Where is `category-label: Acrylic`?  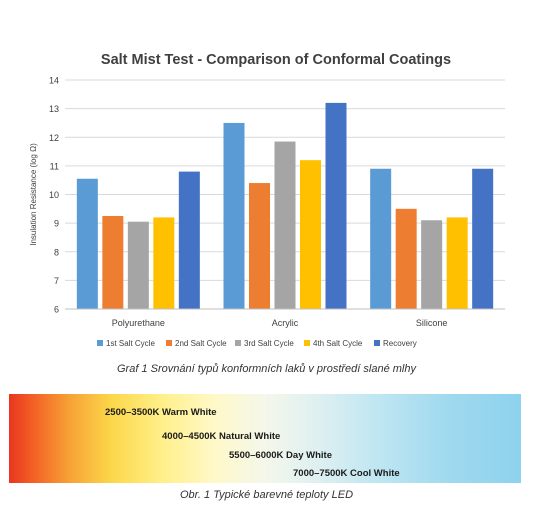
category-label: Acrylic is located at coordinates (285, 323).